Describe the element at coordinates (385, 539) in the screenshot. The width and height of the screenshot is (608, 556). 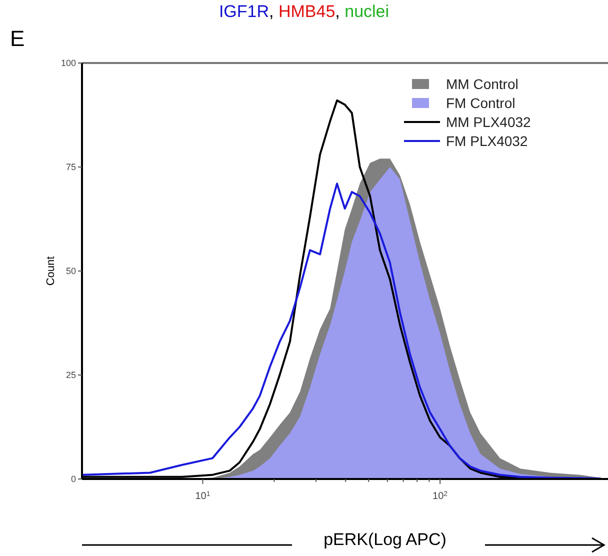
I see `x-axis-title: pERK(Log APC)` at that location.